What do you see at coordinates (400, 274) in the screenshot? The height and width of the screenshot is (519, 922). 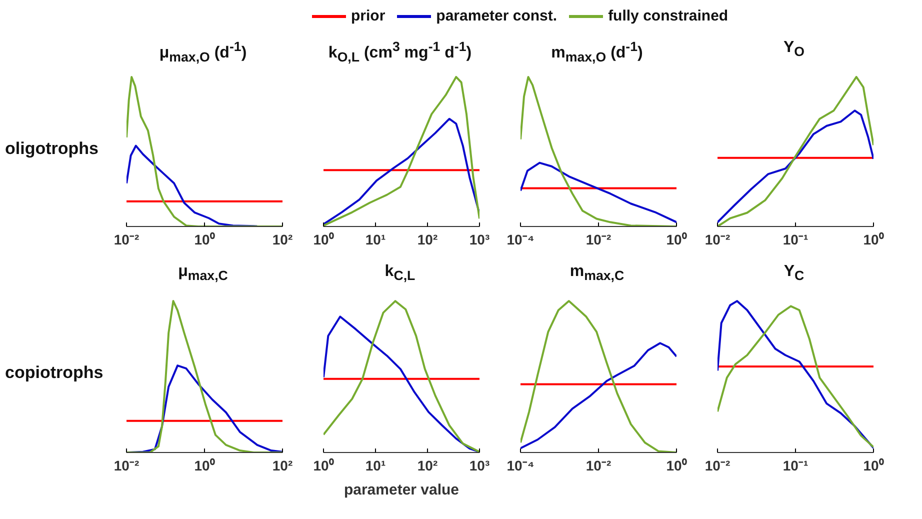 I see `chart-title: k$_{C,L}$` at bounding box center [400, 274].